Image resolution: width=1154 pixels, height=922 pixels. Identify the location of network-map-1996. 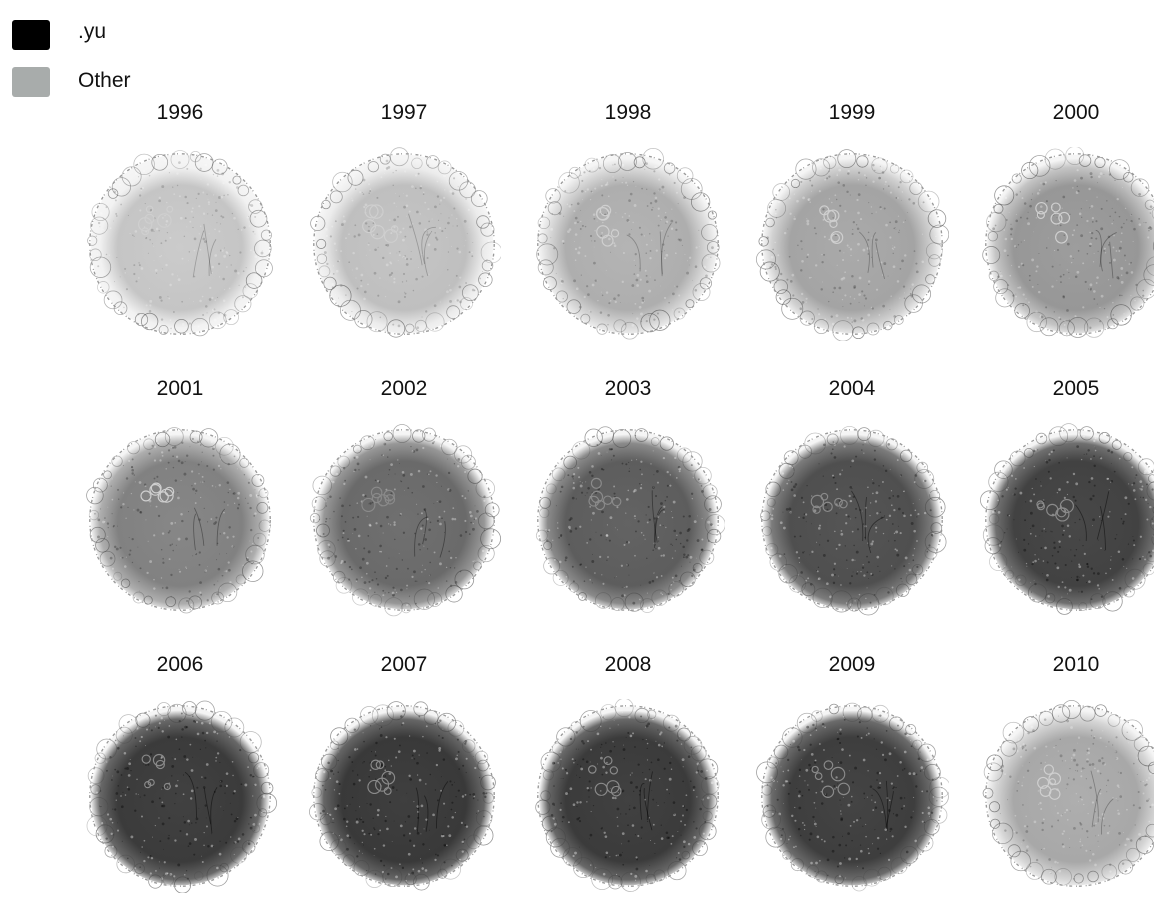
(180, 243).